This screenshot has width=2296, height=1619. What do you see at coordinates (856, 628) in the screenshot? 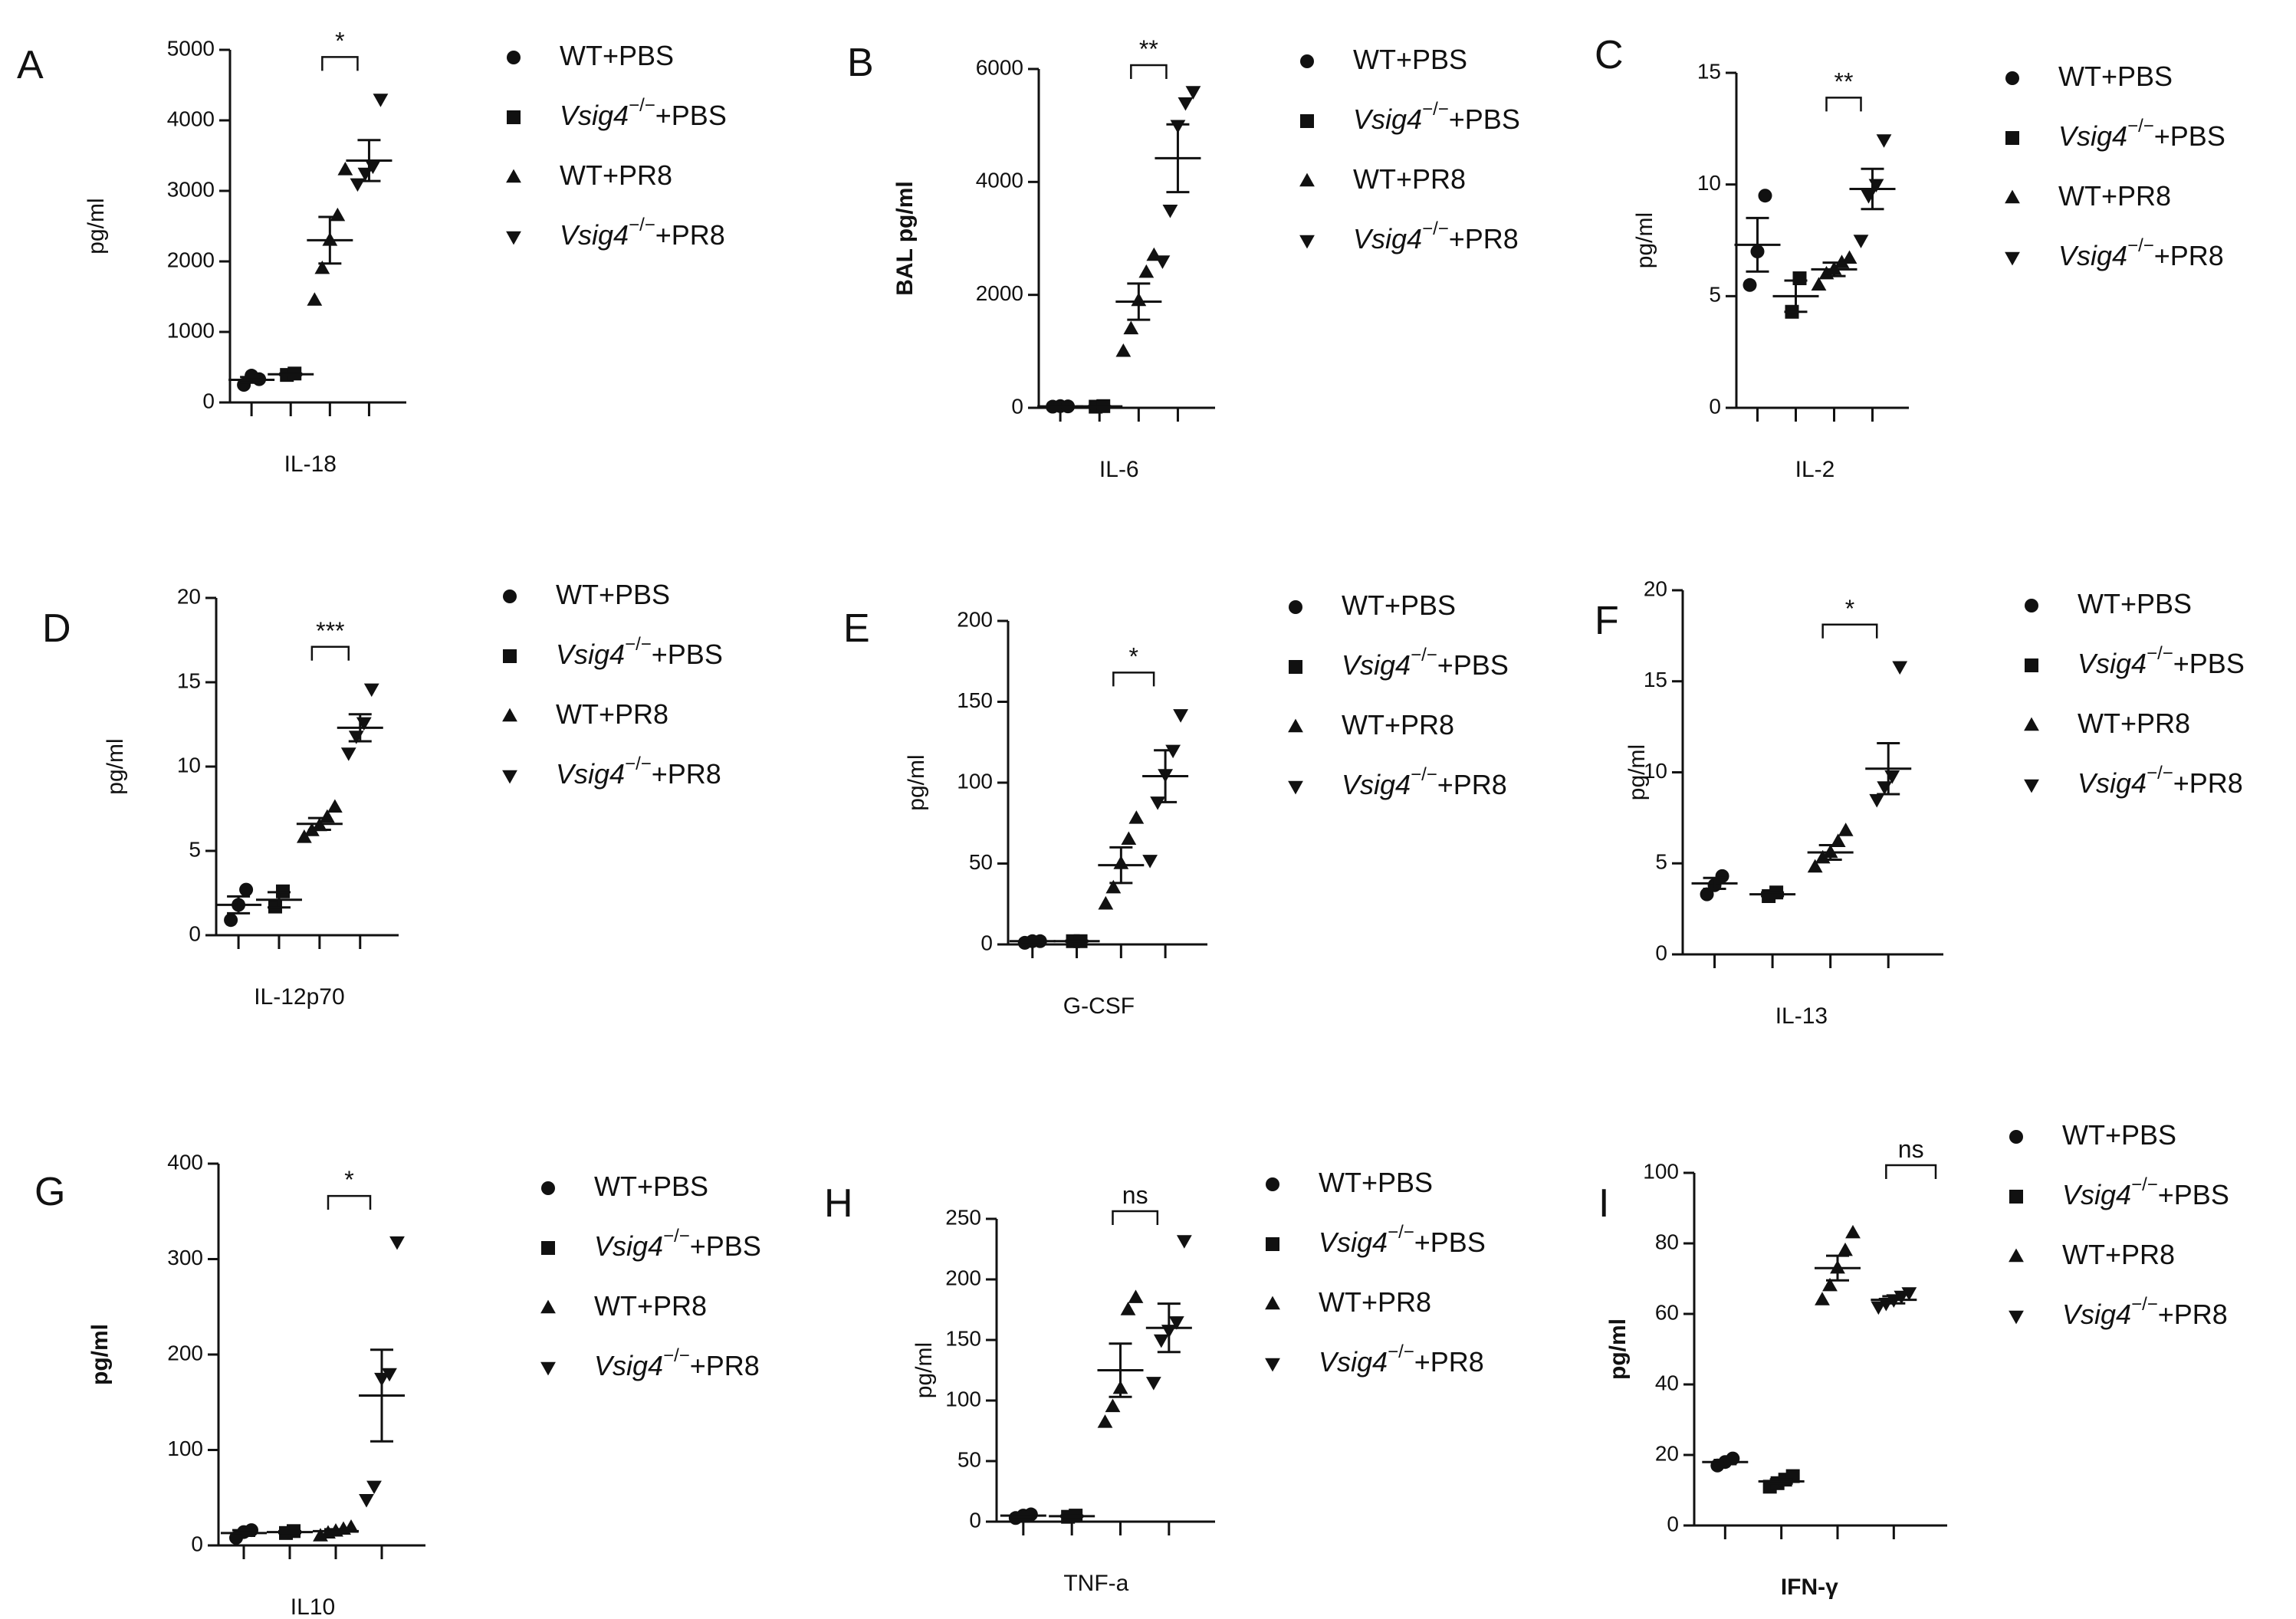
I see `panel-letter: E` at bounding box center [856, 628].